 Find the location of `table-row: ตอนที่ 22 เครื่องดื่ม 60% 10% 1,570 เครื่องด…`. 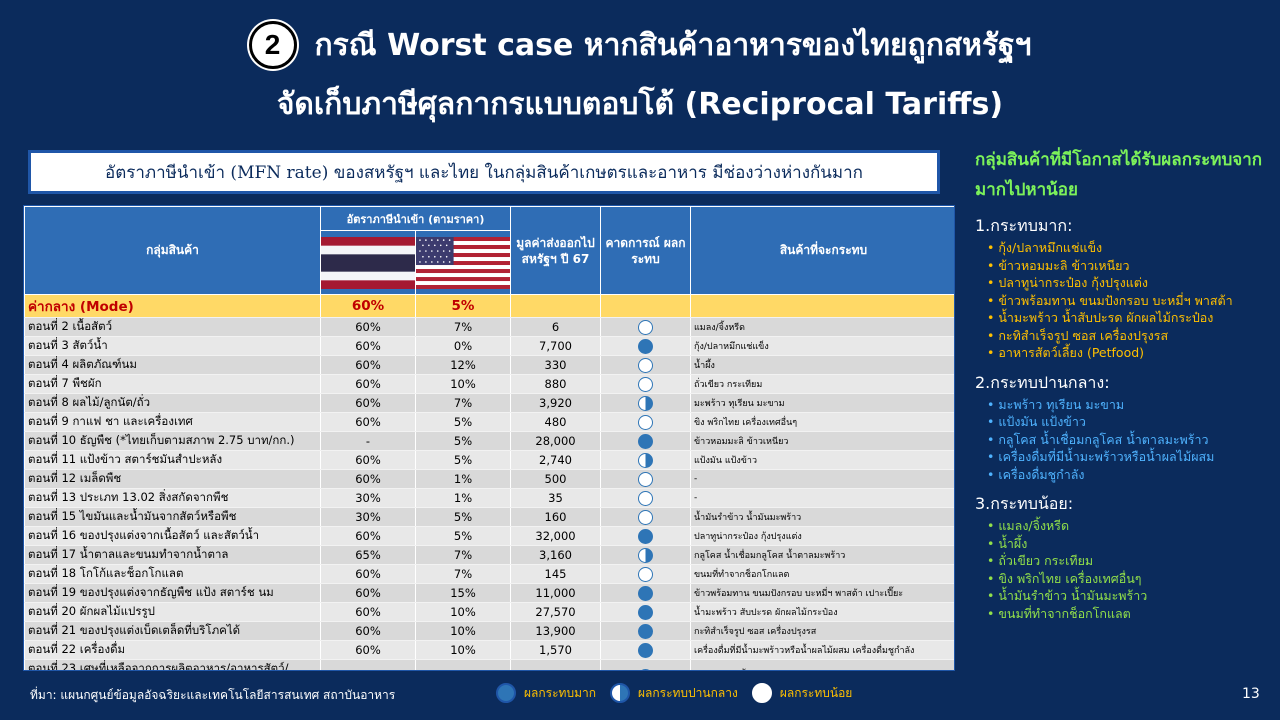

table-row: ตอนที่ 22 เครื่องดื่ม 60% 10% 1,570 เครื่องด… is located at coordinates (489, 650).